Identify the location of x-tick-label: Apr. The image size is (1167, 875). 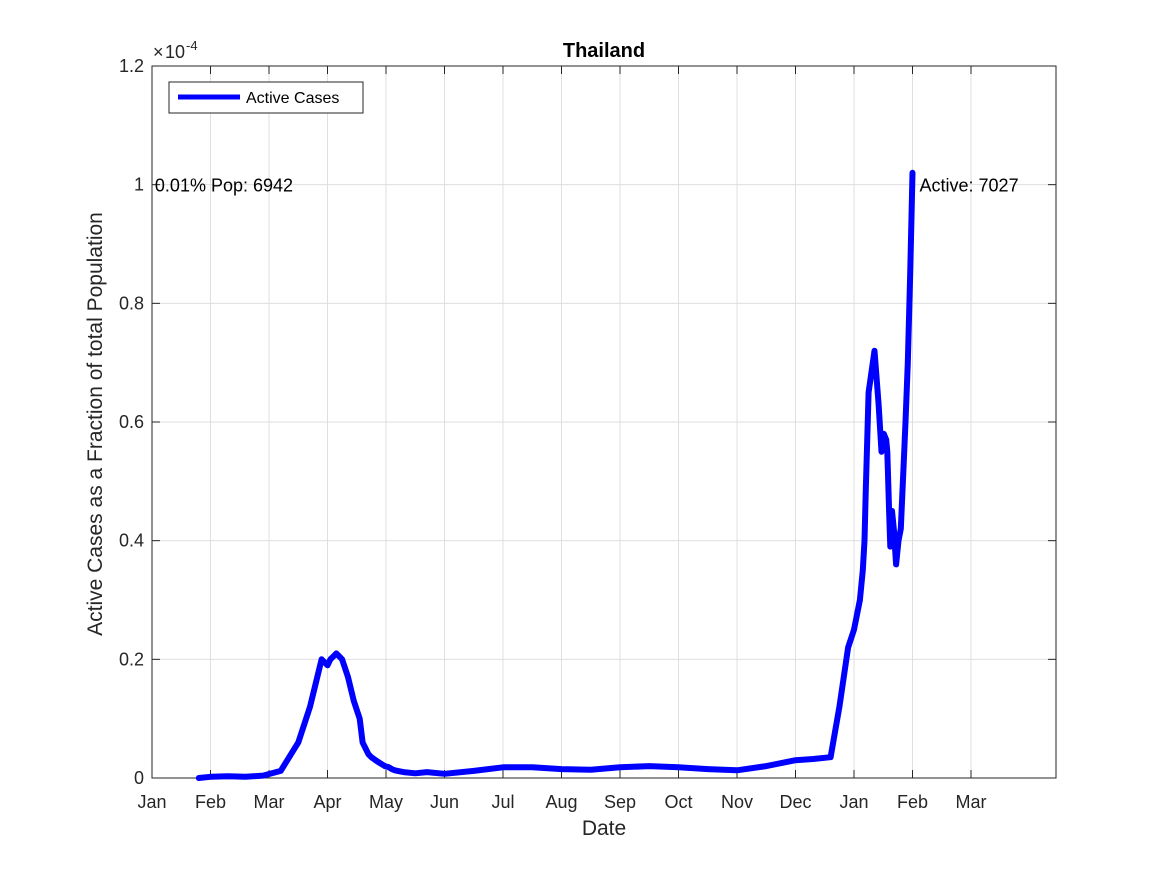
(327, 802).